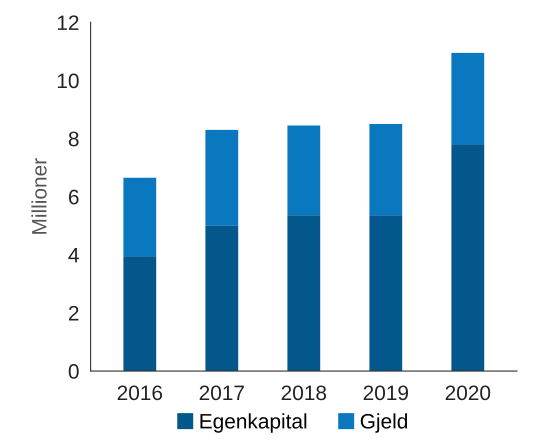 The width and height of the screenshot is (533, 447). What do you see at coordinates (384, 423) in the screenshot?
I see `legend-label: Gjeld` at bounding box center [384, 423].